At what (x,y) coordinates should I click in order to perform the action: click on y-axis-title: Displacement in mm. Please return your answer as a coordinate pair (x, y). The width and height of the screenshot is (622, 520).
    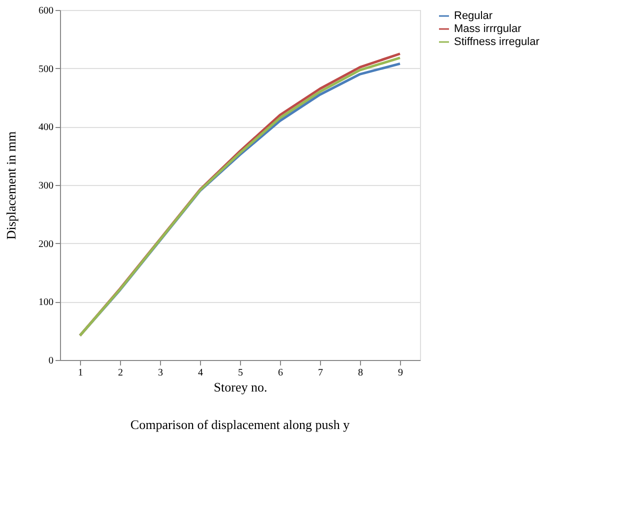
    Looking at the image, I should click on (11, 185).